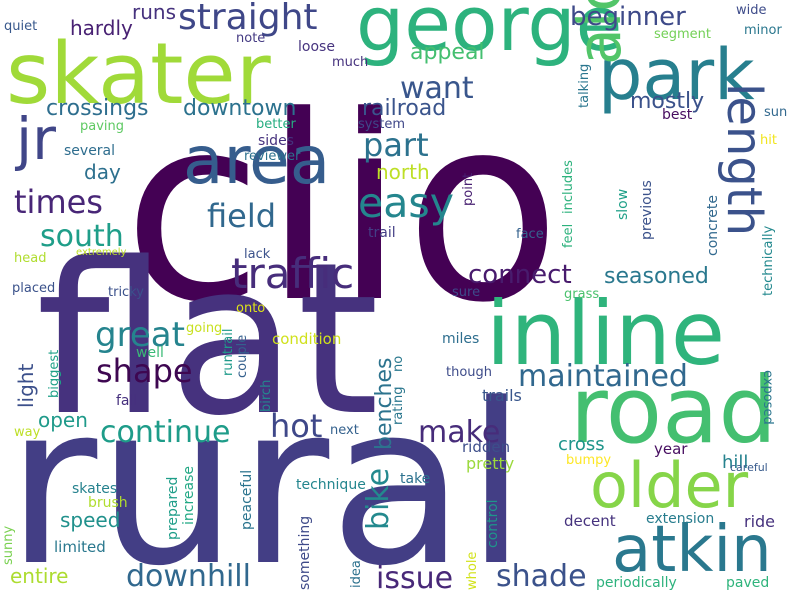 The width and height of the screenshot is (800, 600). I want to click on cloud-word: better, so click(276, 124).